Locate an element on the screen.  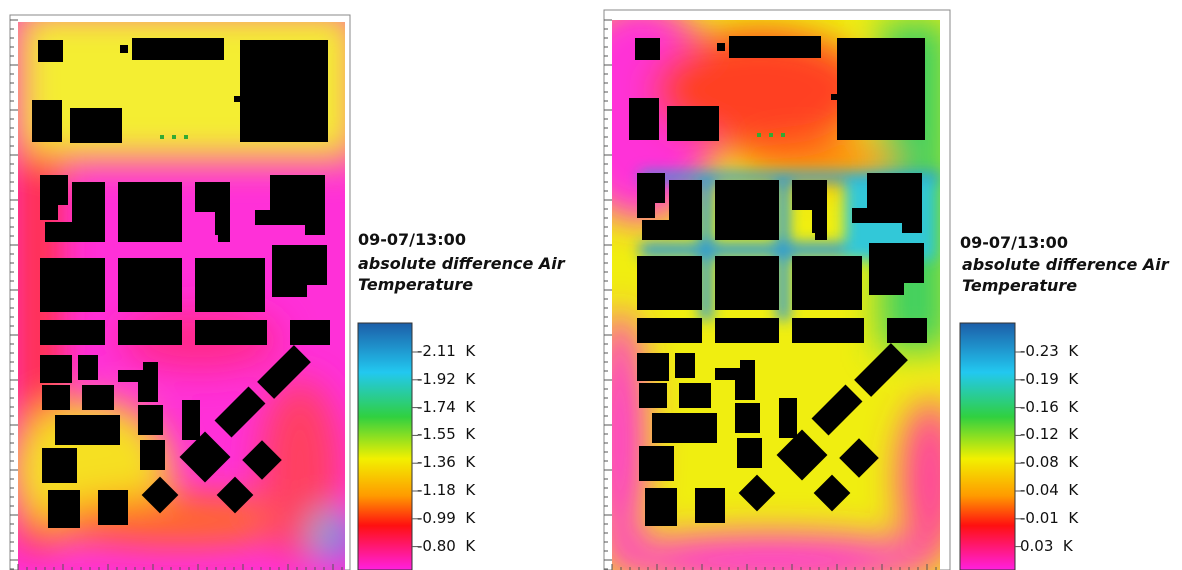
legend-label: -0.19 K is located at coordinates (1049, 378).